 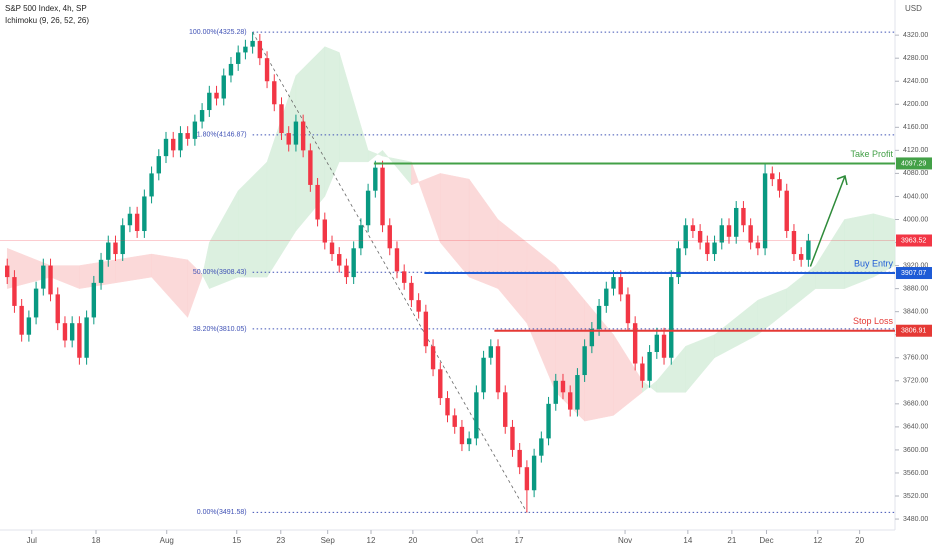 What do you see at coordinates (874, 263) in the screenshot?
I see `trade-level-name: Buy Entry` at bounding box center [874, 263].